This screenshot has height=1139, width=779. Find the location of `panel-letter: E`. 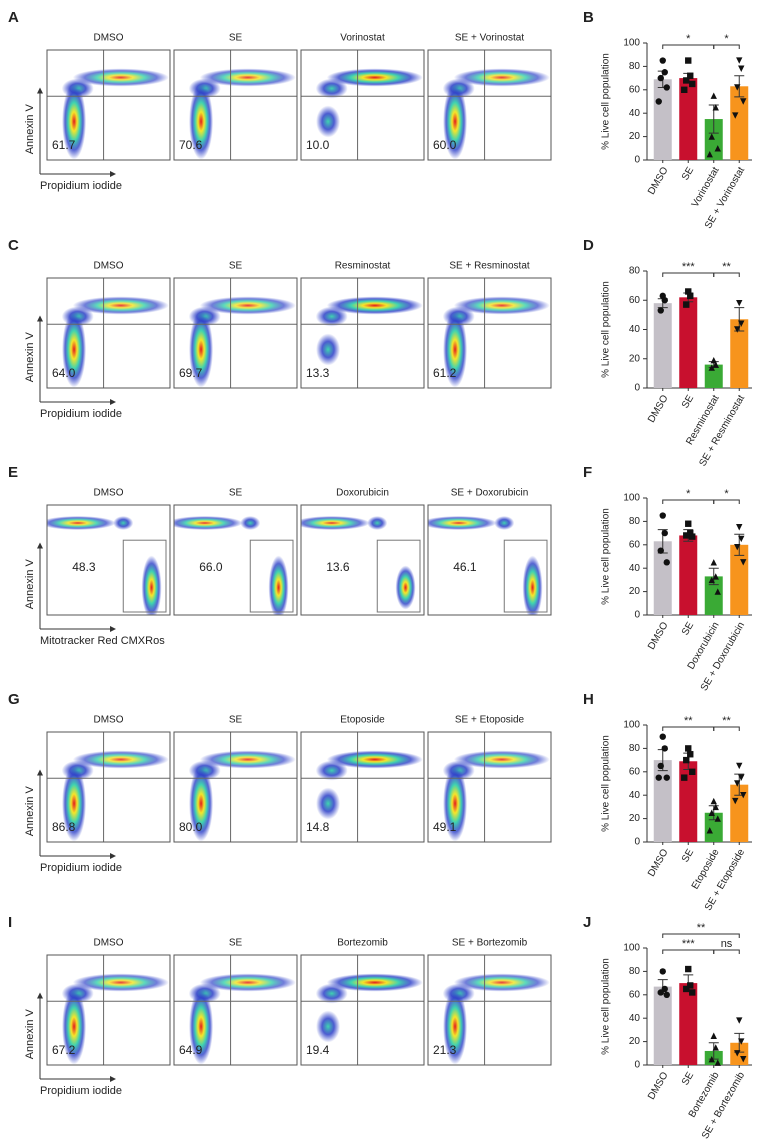

panel-letter: E is located at coordinates (13, 472).